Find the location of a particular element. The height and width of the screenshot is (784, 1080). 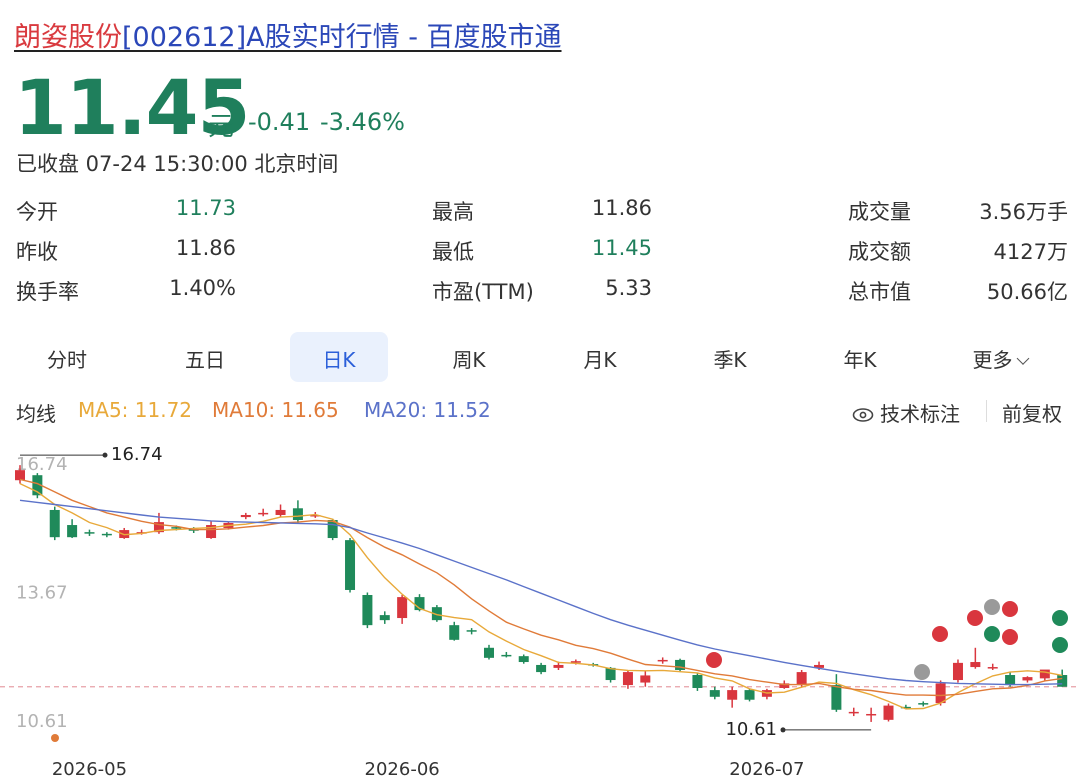

tab-text: 分时 is located at coordinates (67, 360).